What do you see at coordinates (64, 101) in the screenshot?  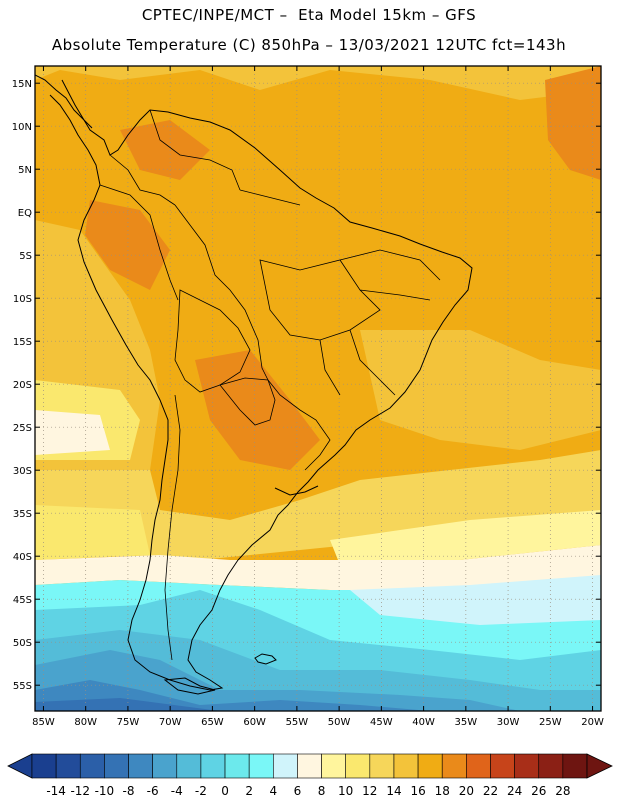 I see `central-america-coastline` at bounding box center [64, 101].